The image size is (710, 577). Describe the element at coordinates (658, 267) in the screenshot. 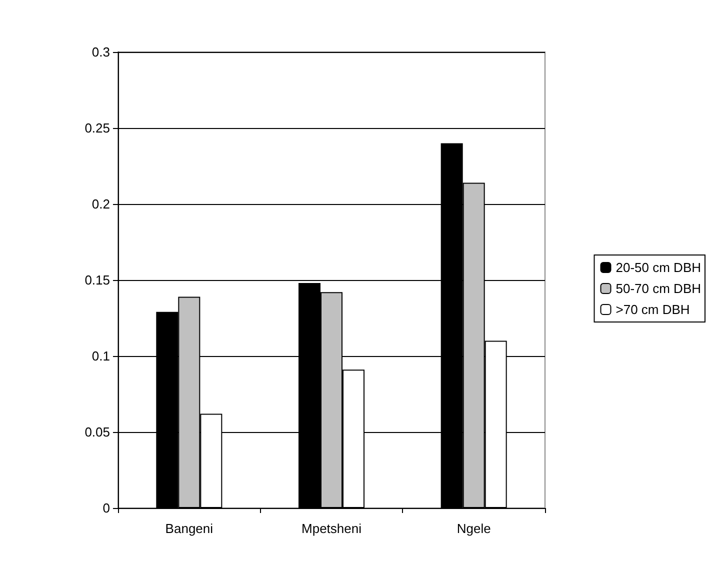

I see `legend-label: 20-50 cm DBH` at that location.